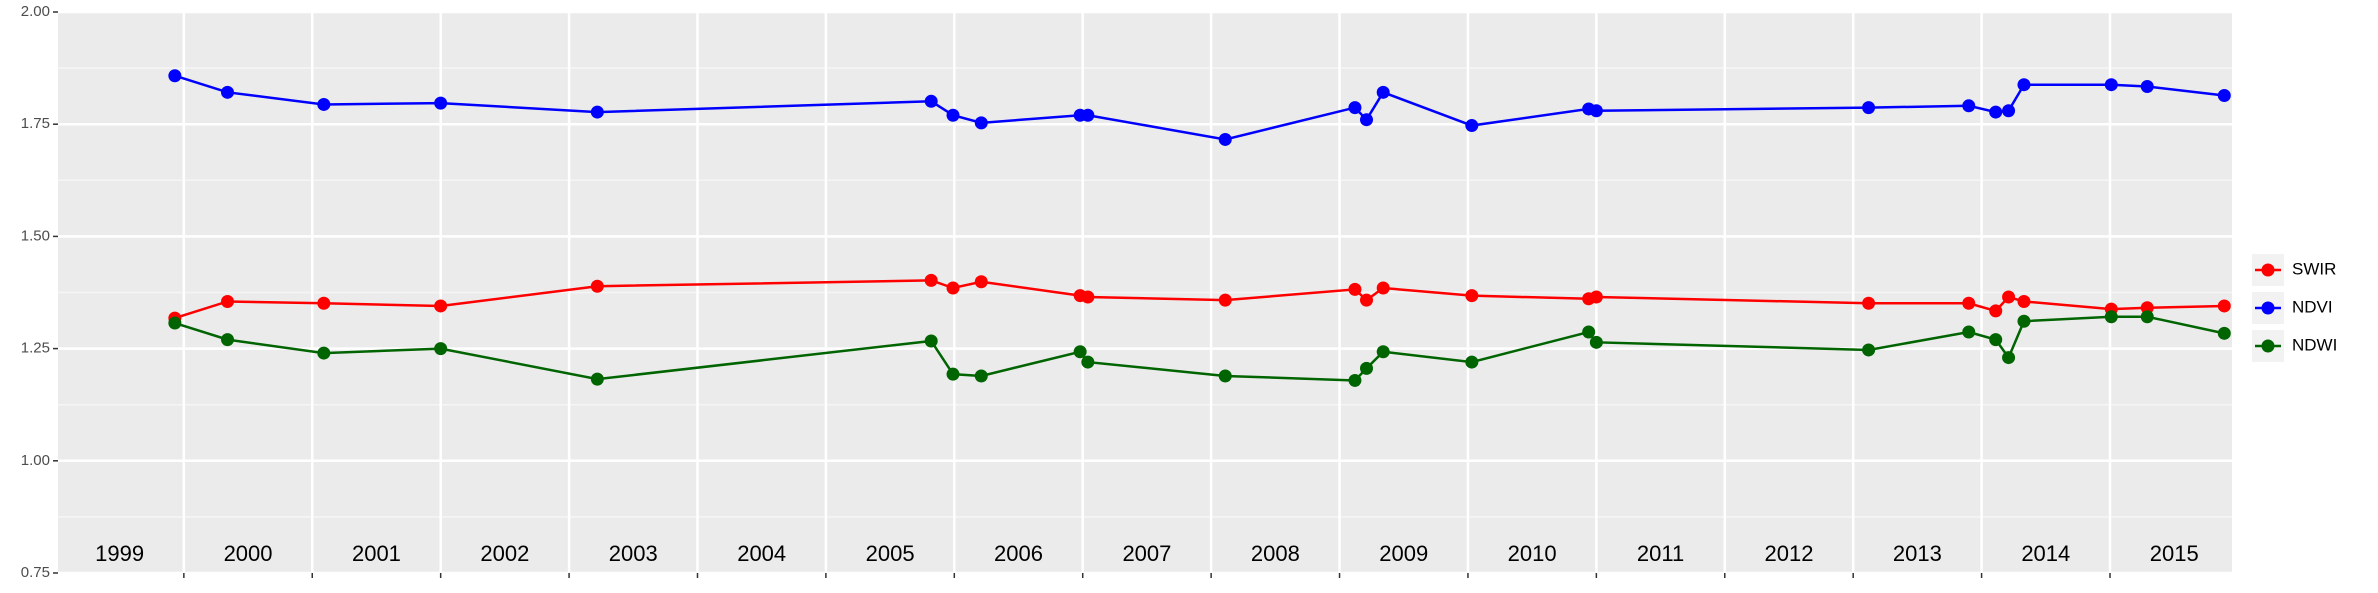 This screenshot has height=593, width=2378. What do you see at coordinates (761, 553) in the screenshot?
I see `year-label: 2004` at bounding box center [761, 553].